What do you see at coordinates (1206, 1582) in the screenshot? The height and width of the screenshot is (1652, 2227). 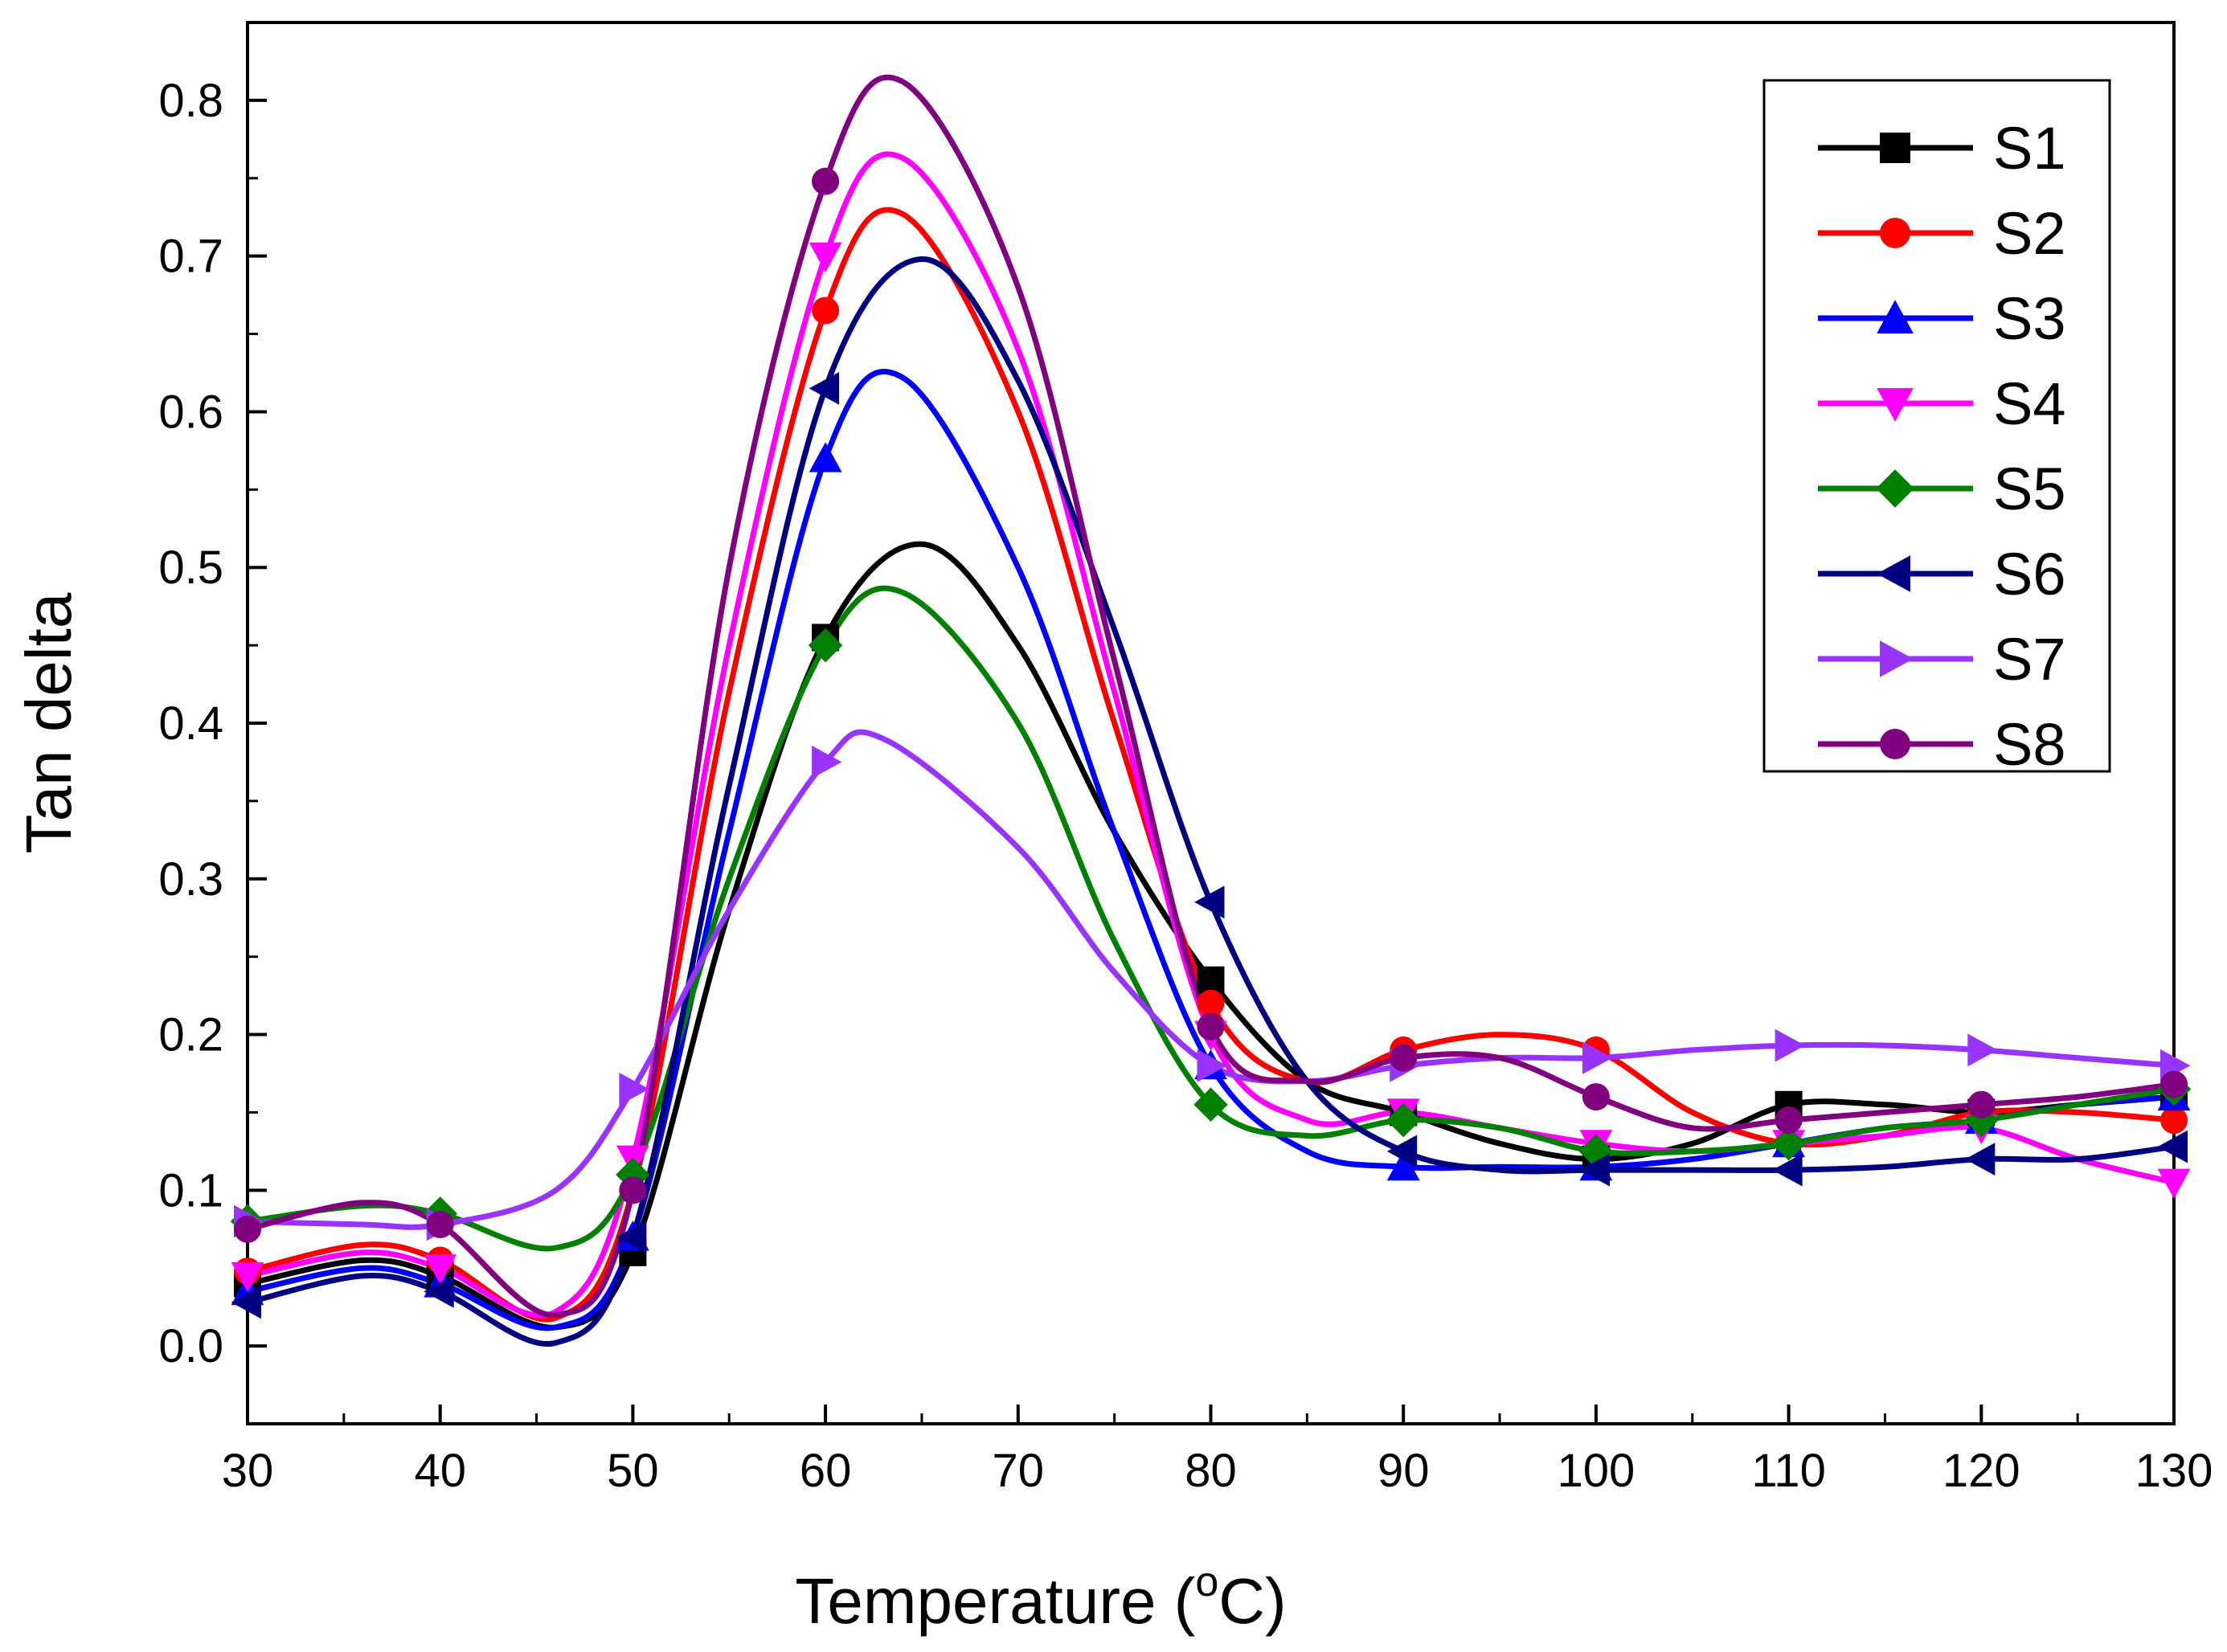 I see `x-axis-title-superscript: o` at bounding box center [1206, 1582].